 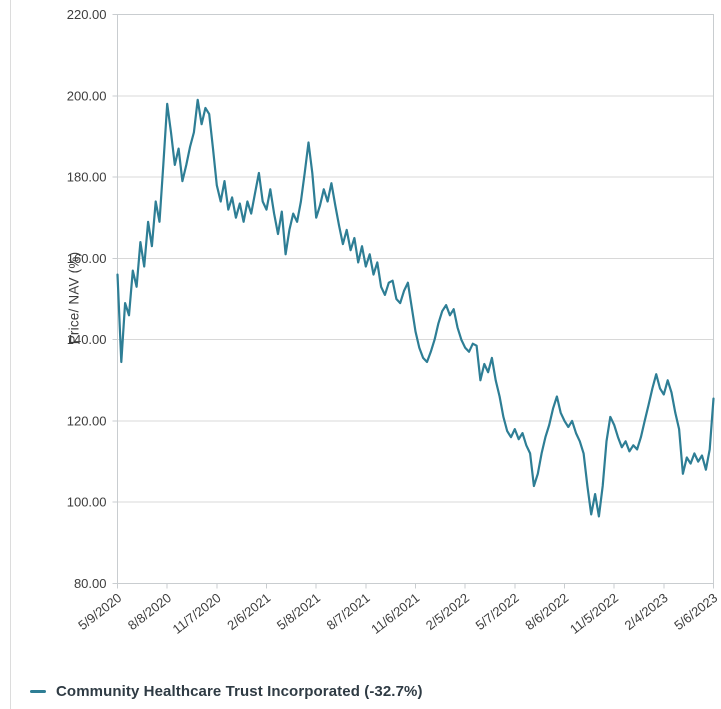 What do you see at coordinates (197, 613) in the screenshot?
I see `x-tick-label: 11/7/2020` at bounding box center [197, 613].